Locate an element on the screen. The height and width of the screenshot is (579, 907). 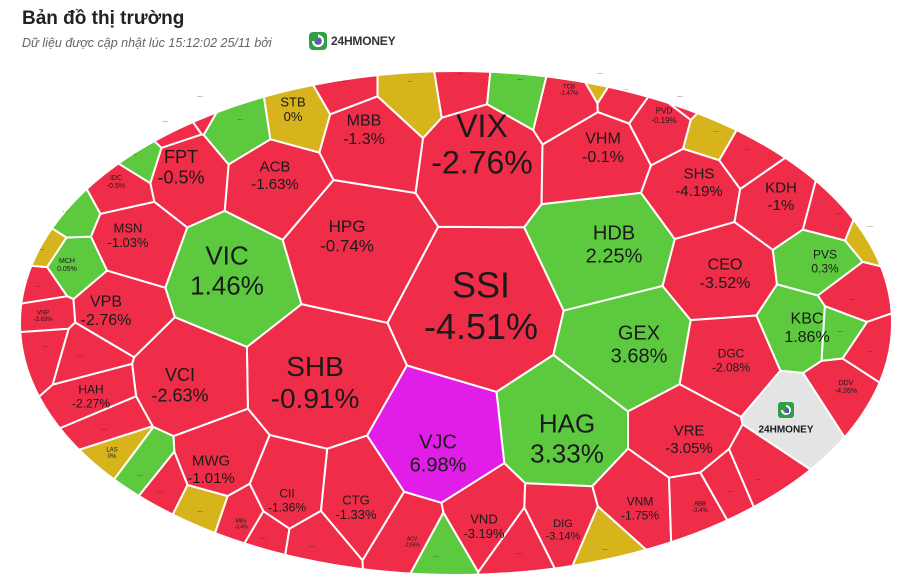
change-vjc: 6.98% is located at coordinates (438, 465).